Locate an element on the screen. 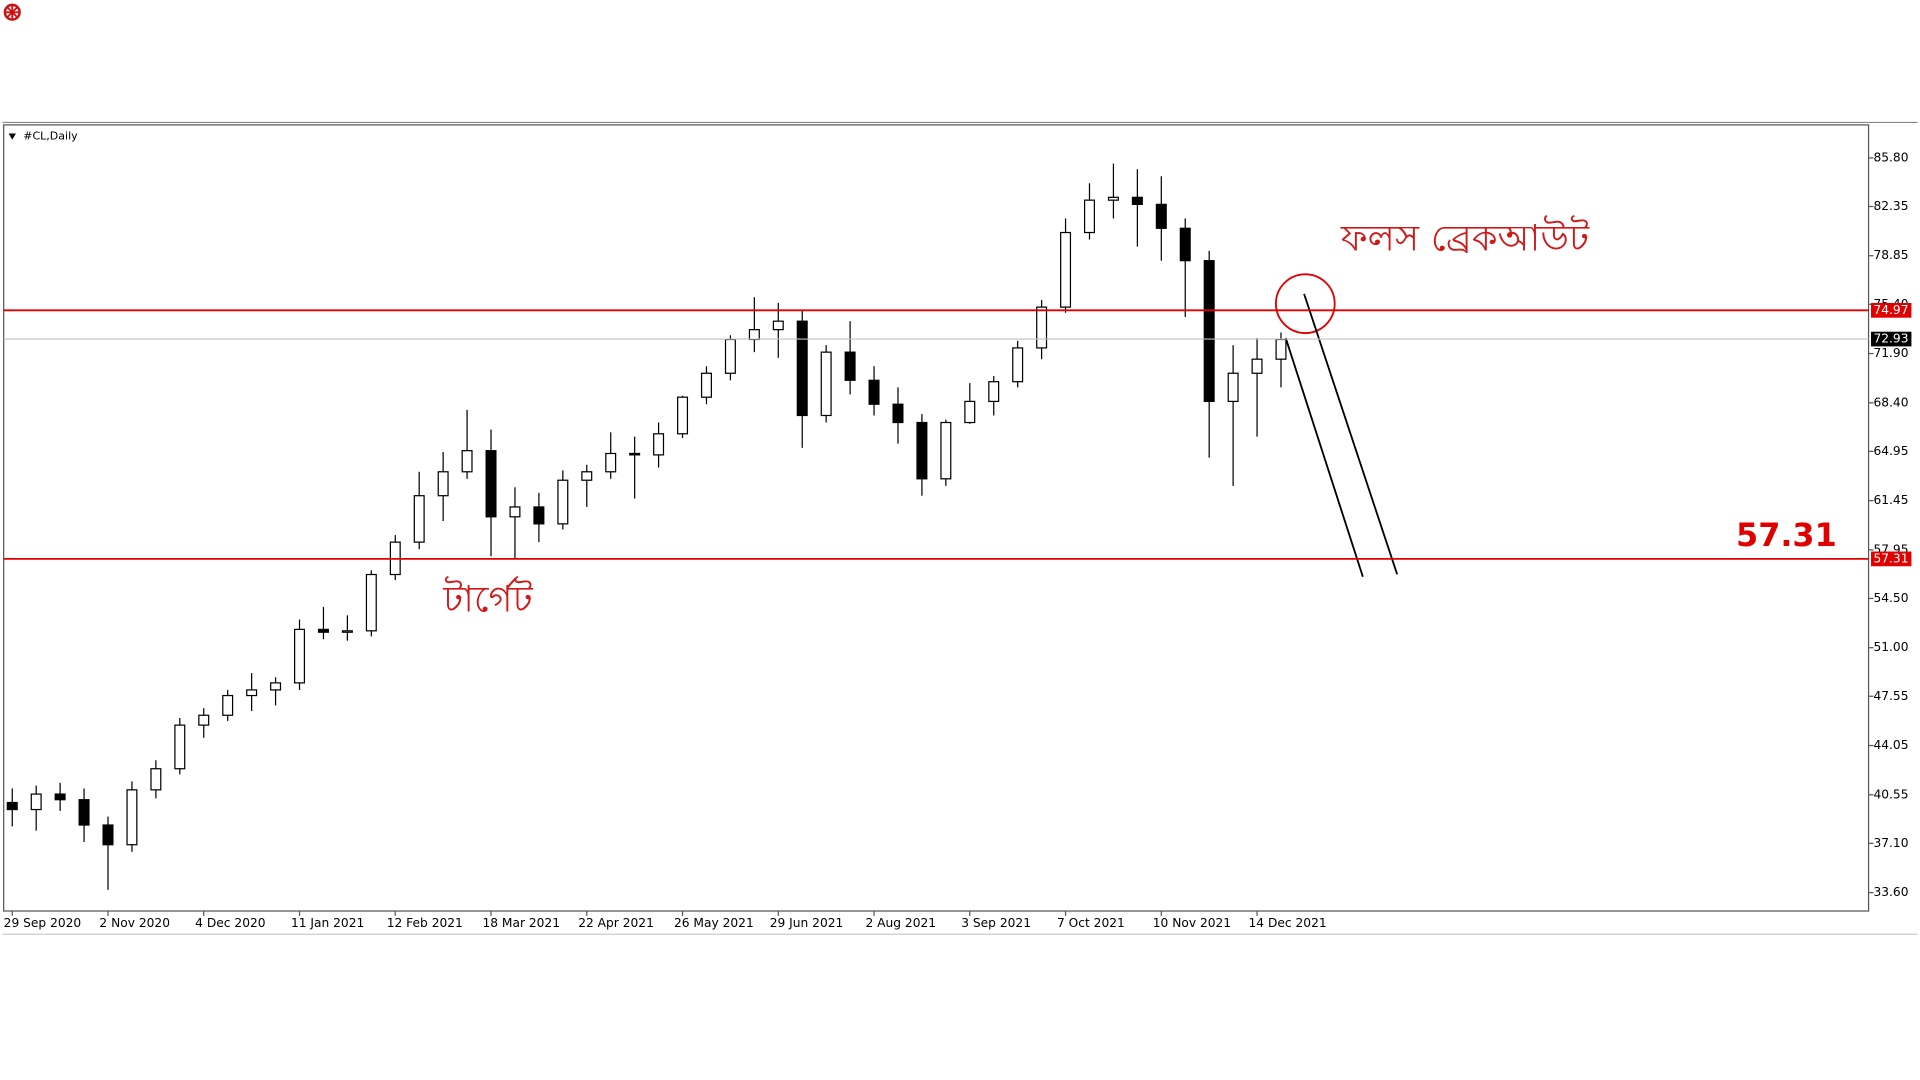 The height and width of the screenshot is (1080, 1920). y-tick-label: 71.90 is located at coordinates (1890, 353).